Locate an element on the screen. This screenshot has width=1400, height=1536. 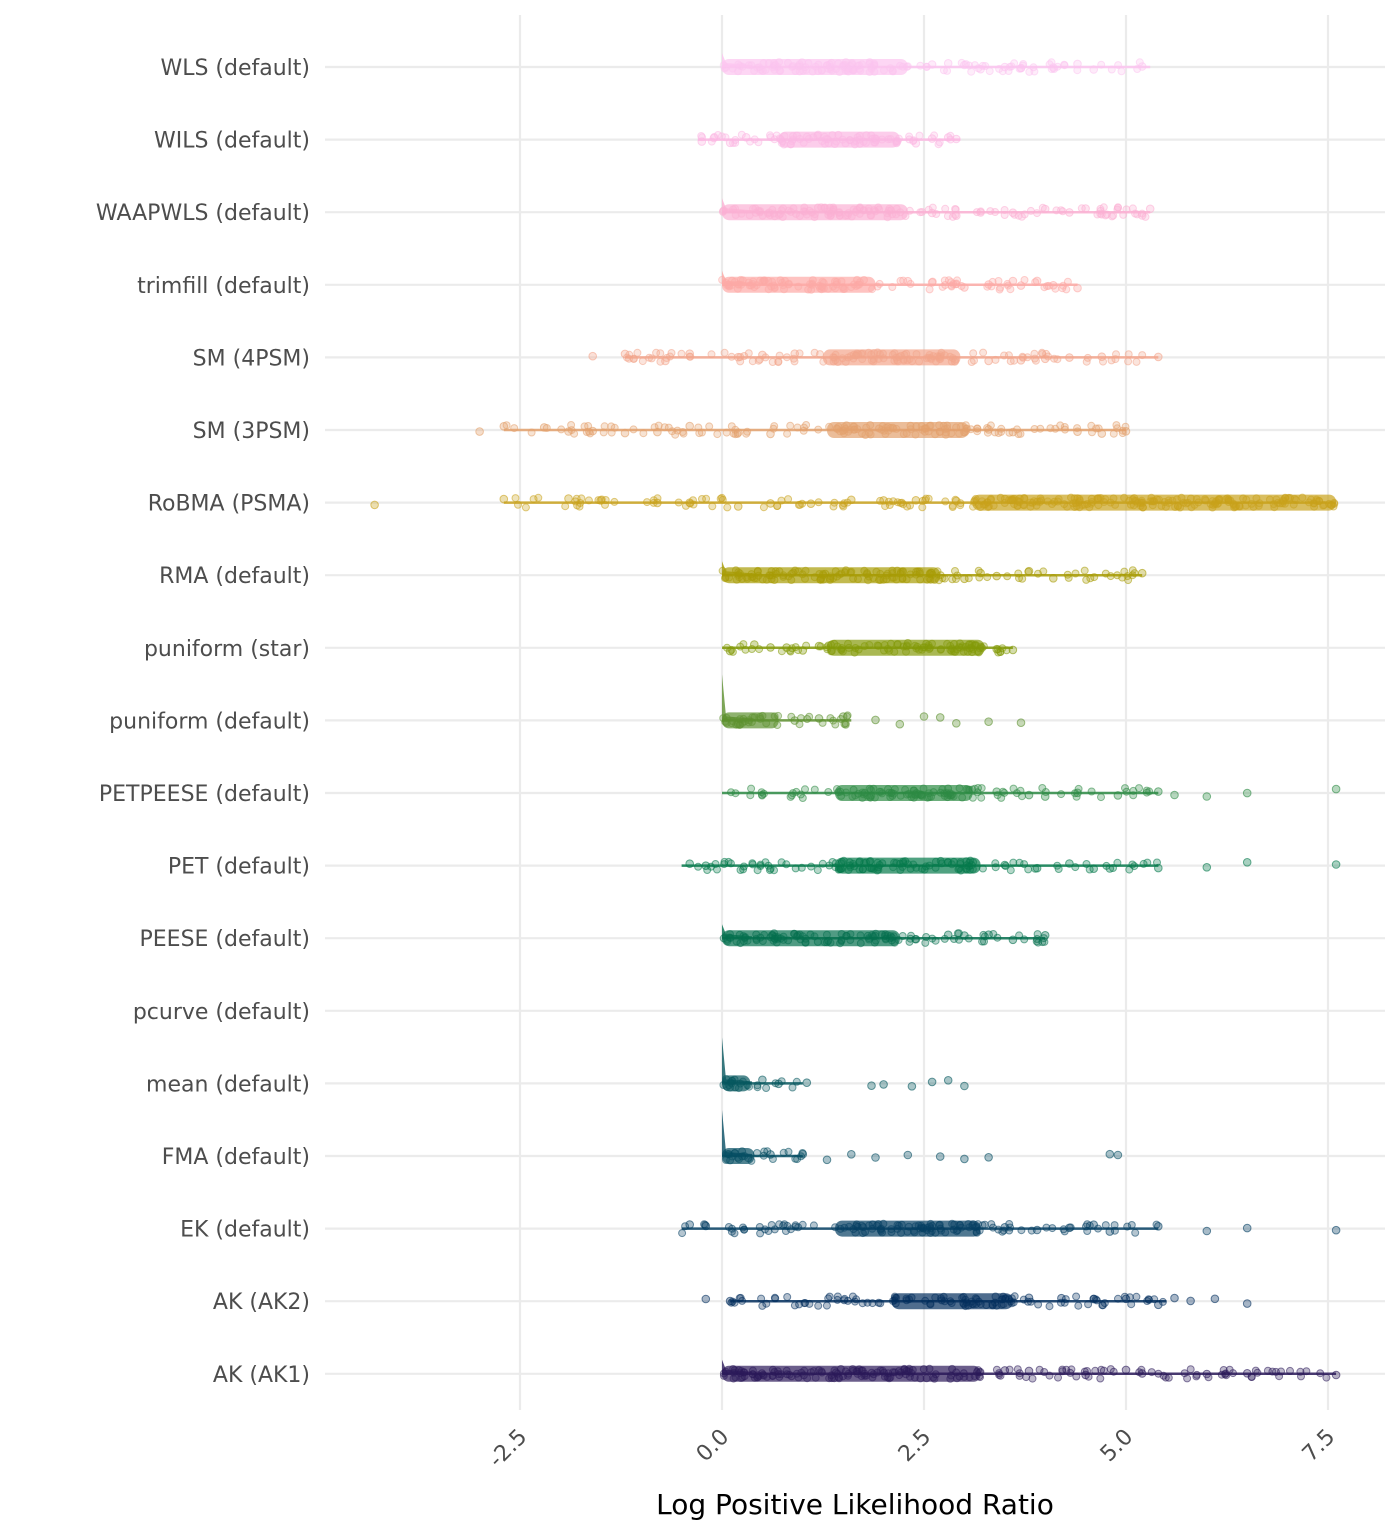
y-category-label: RoBMA (PSMA) is located at coordinates (229, 504).